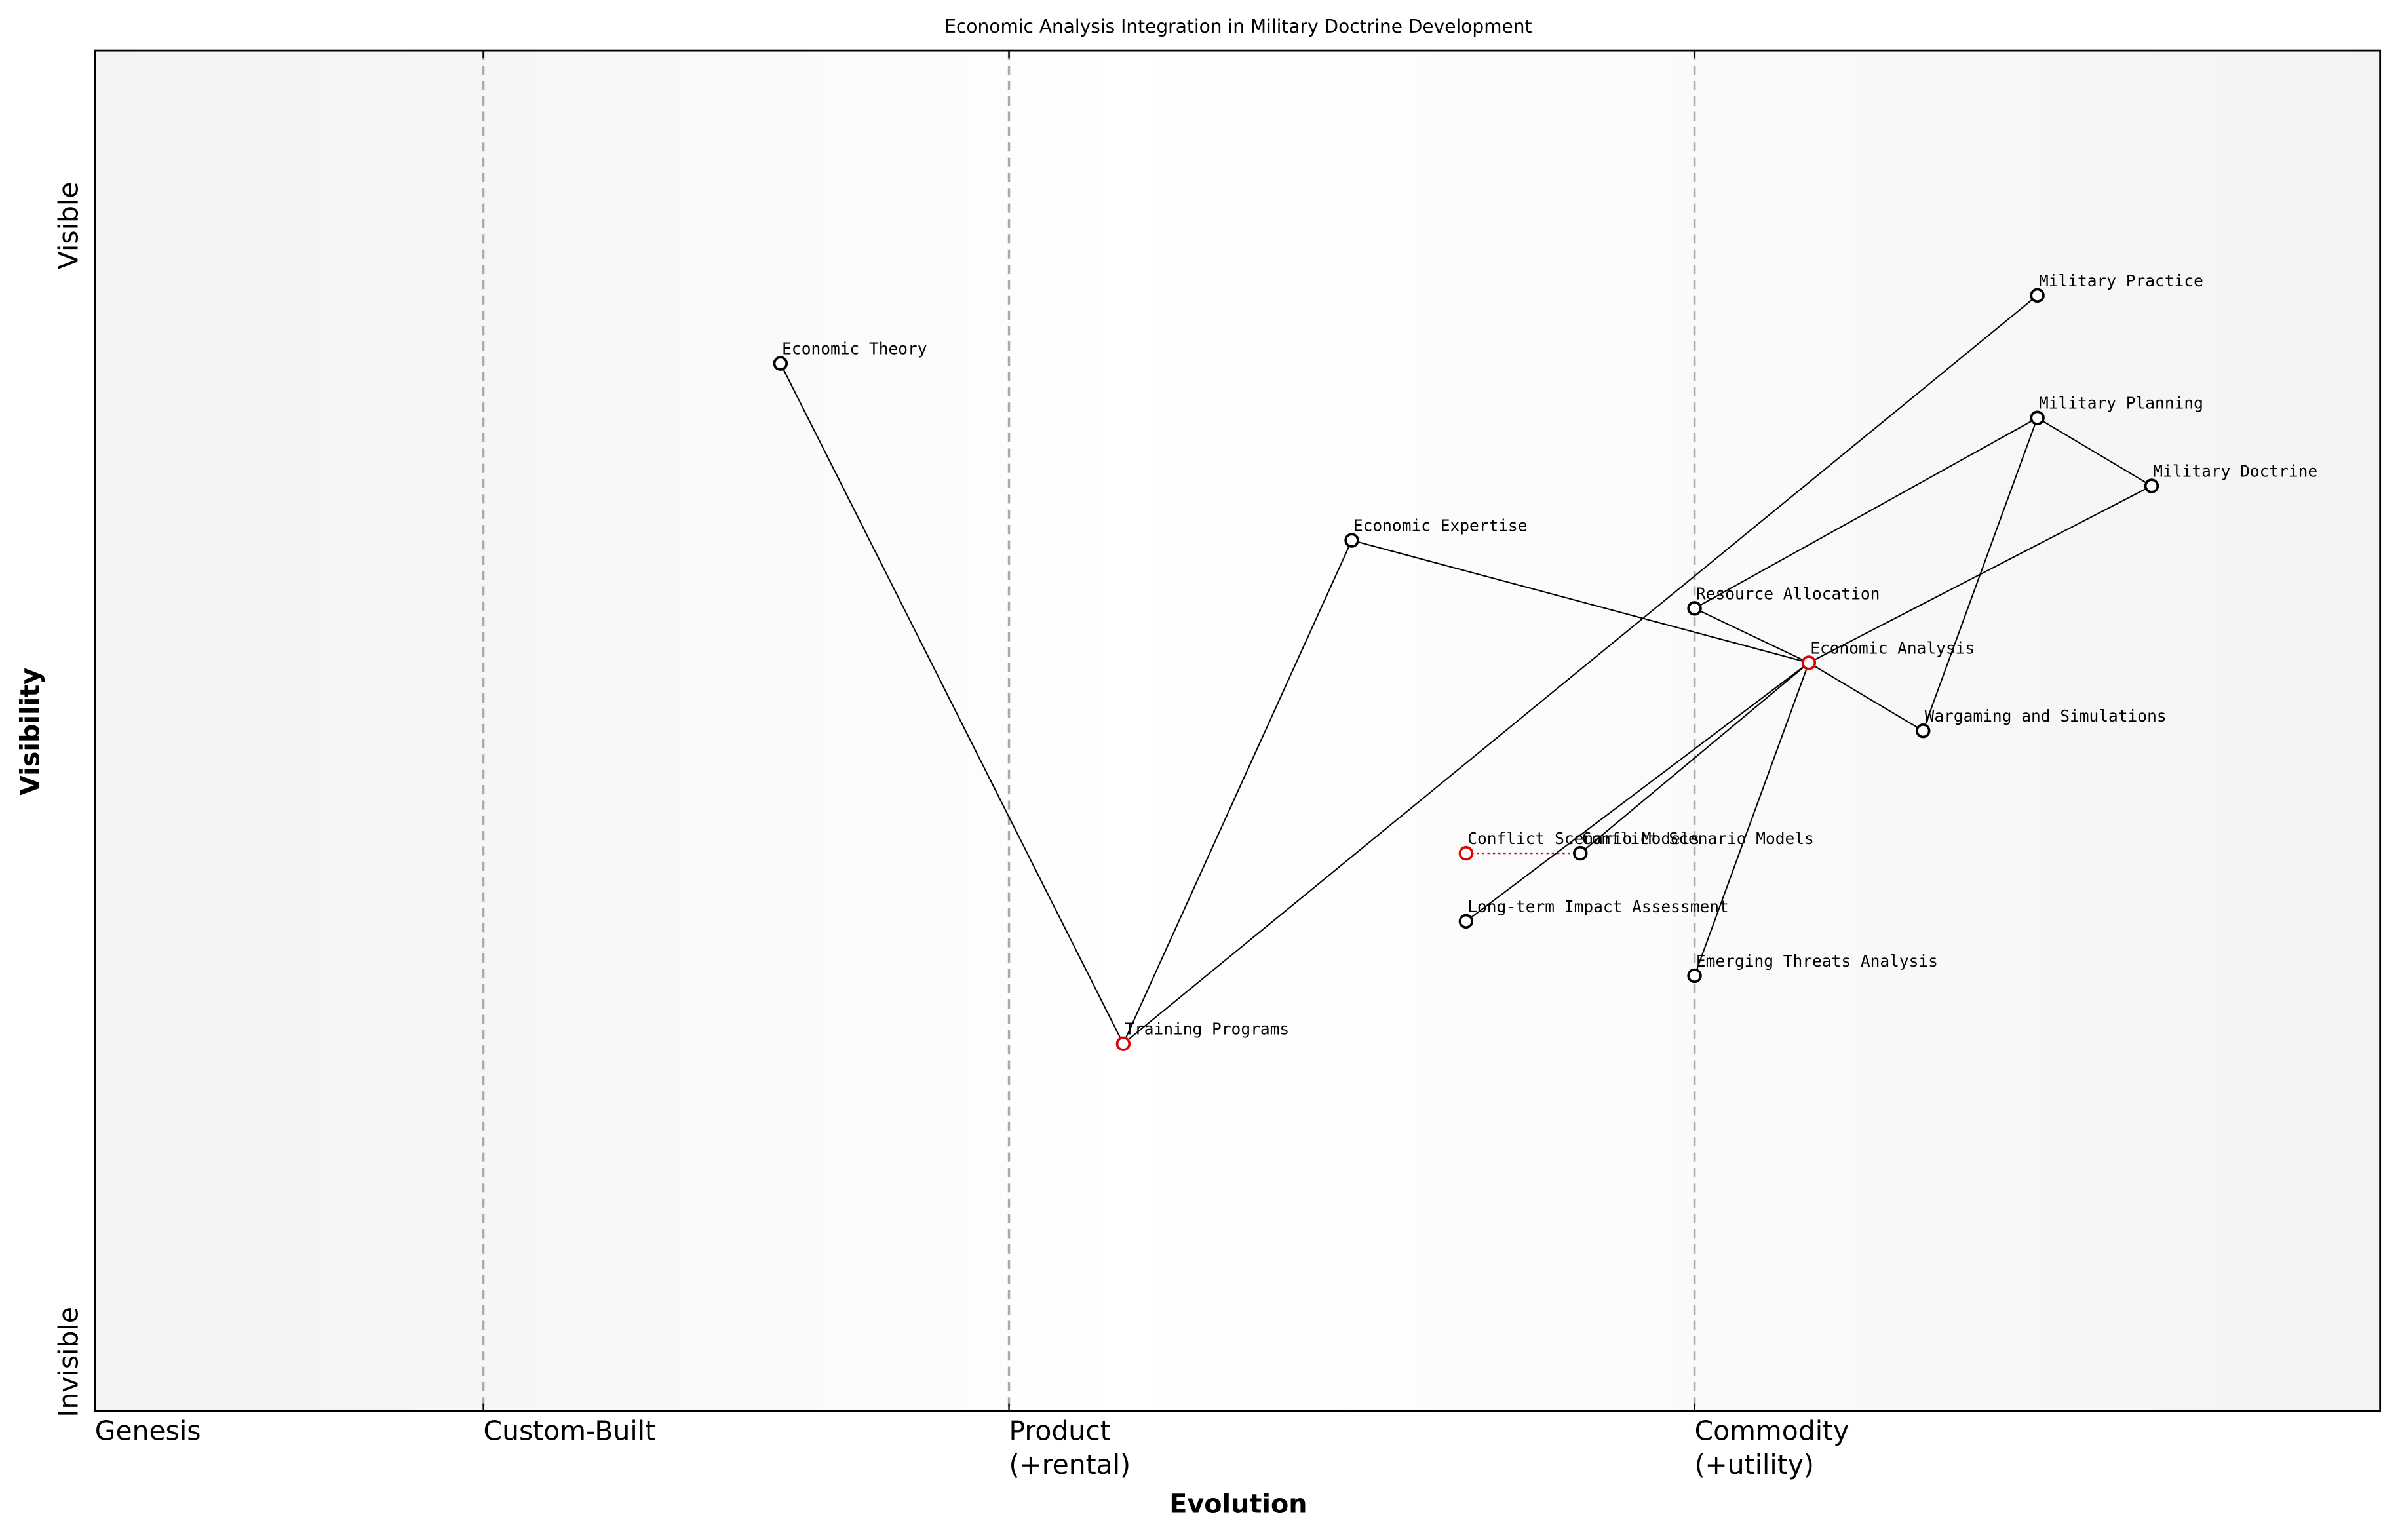 This screenshot has width=2400, height=1540. What do you see at coordinates (1598, 906) in the screenshot?
I see `component-label: Long-term Impact Assessment` at bounding box center [1598, 906].